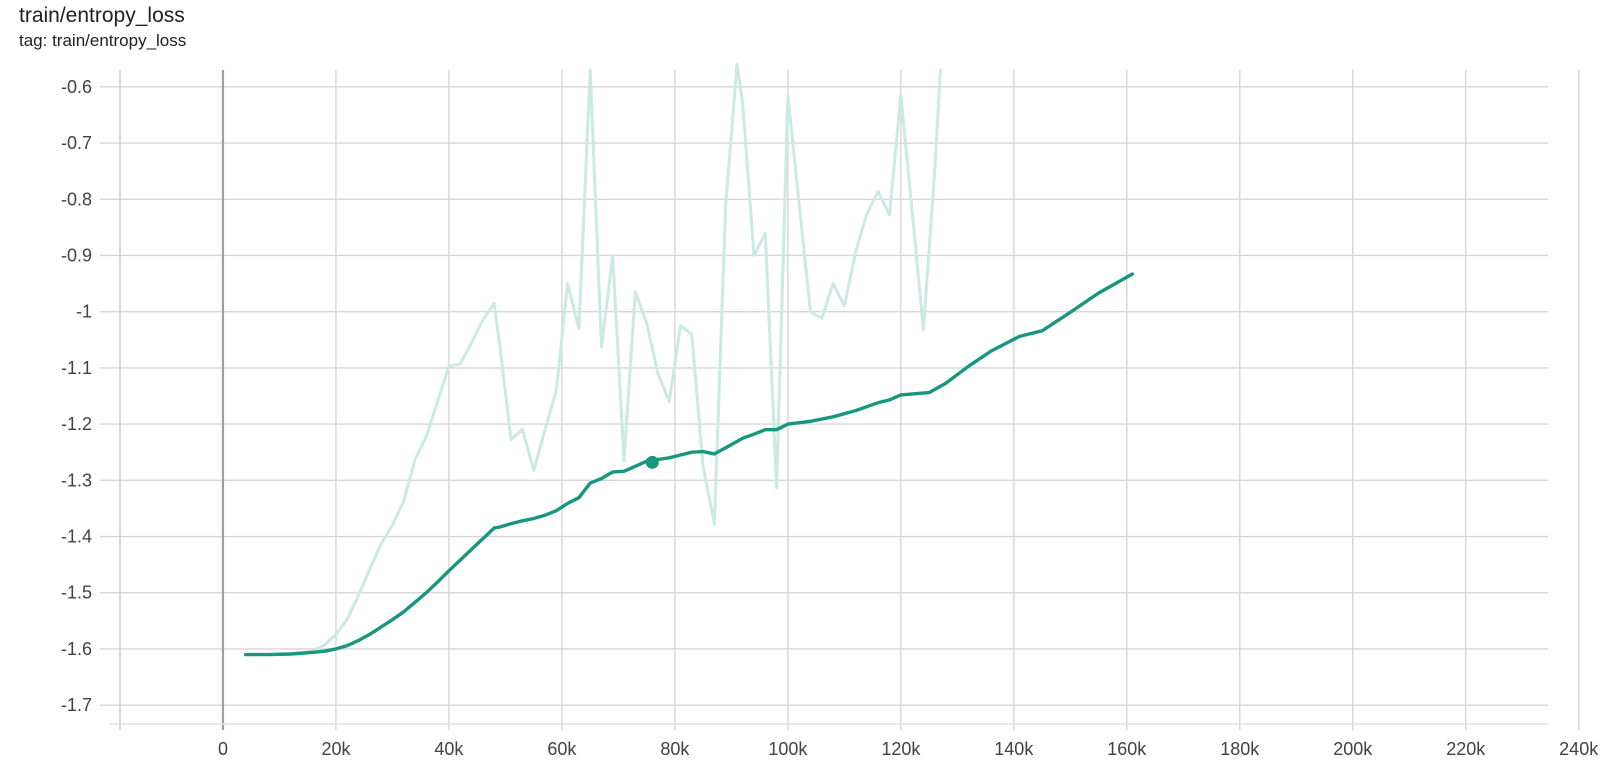 The image size is (1600, 775). Describe the element at coordinates (76, 87) in the screenshot. I see `y-tick-label: -0.6` at that location.